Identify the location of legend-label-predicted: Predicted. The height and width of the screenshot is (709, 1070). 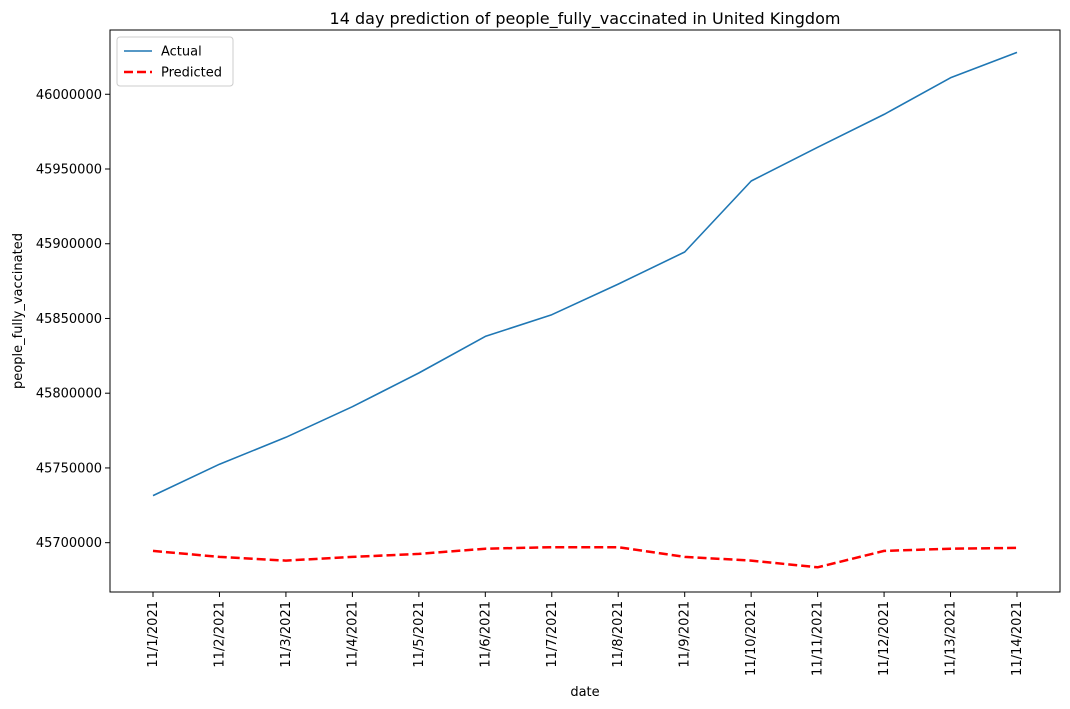
(191, 73).